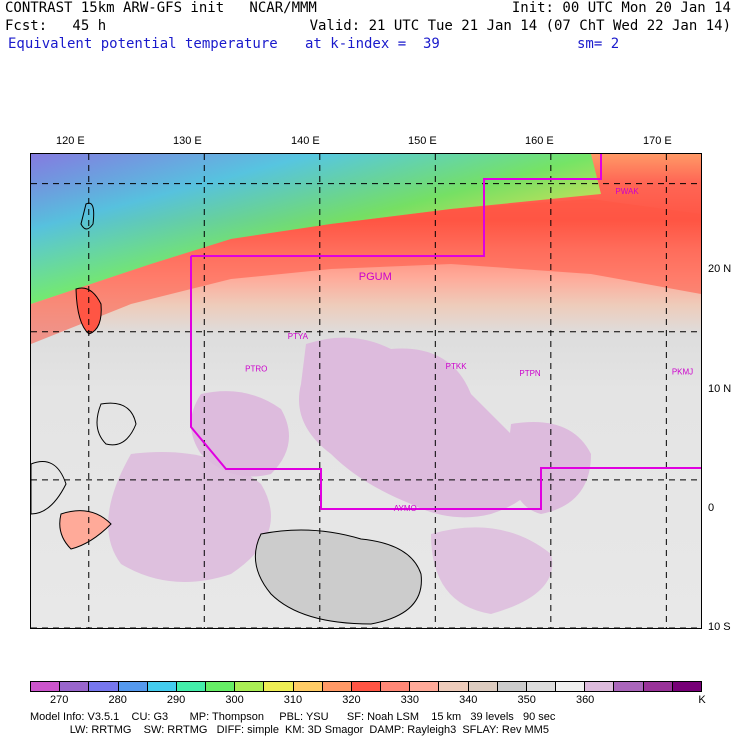 Image resolution: width=740 pixels, height=740 pixels. I want to click on colorbar-label-280: 280, so click(117, 700).